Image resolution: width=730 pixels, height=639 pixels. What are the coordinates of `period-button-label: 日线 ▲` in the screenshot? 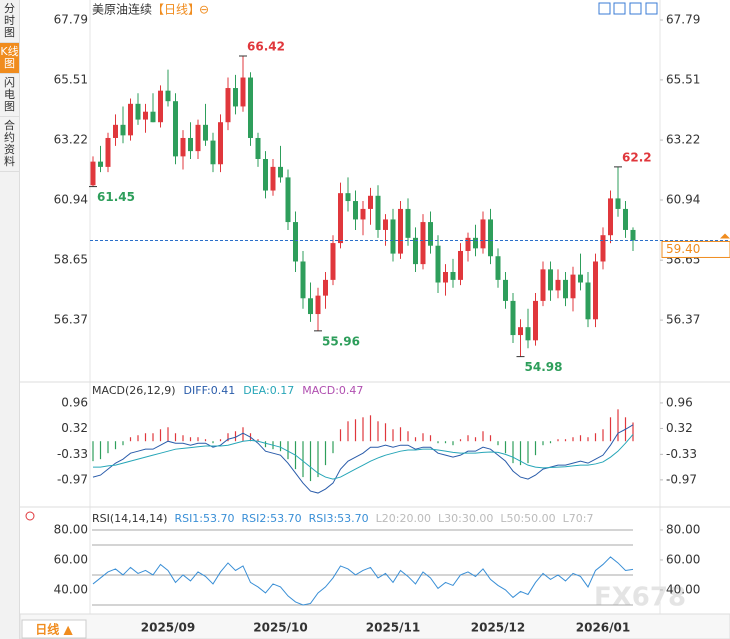 It's located at (54, 629).